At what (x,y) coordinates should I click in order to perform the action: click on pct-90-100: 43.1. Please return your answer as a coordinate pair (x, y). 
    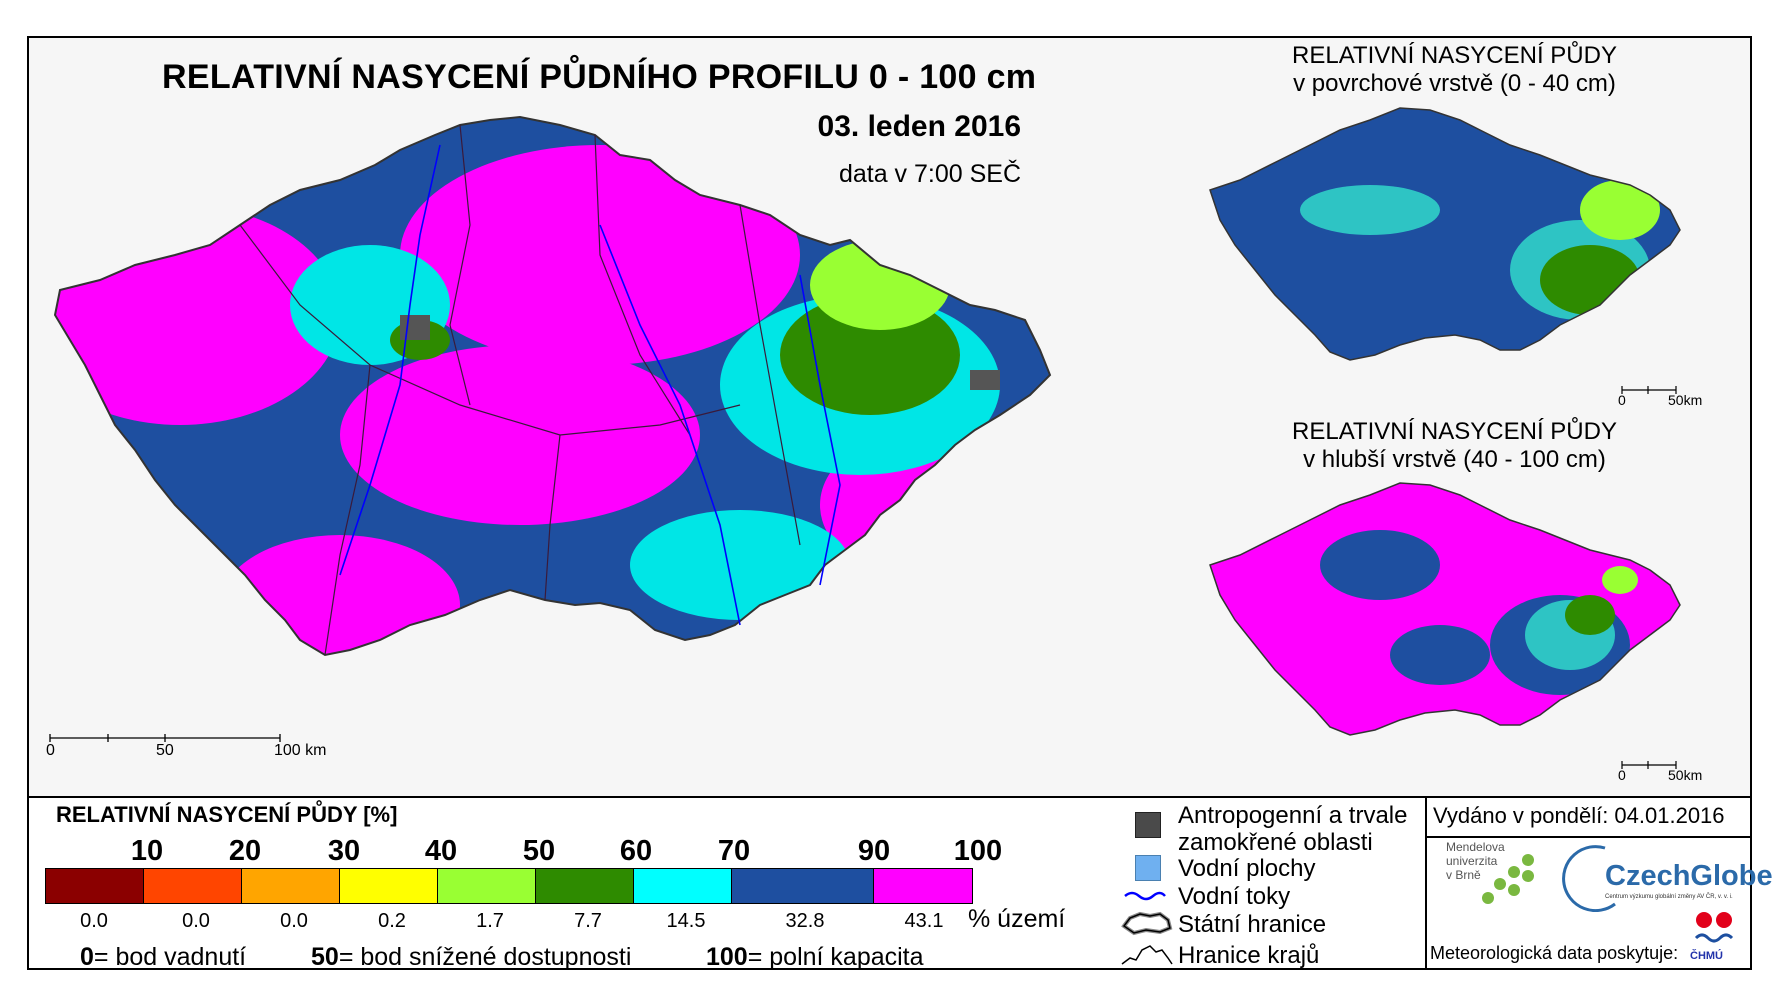
    Looking at the image, I should click on (924, 921).